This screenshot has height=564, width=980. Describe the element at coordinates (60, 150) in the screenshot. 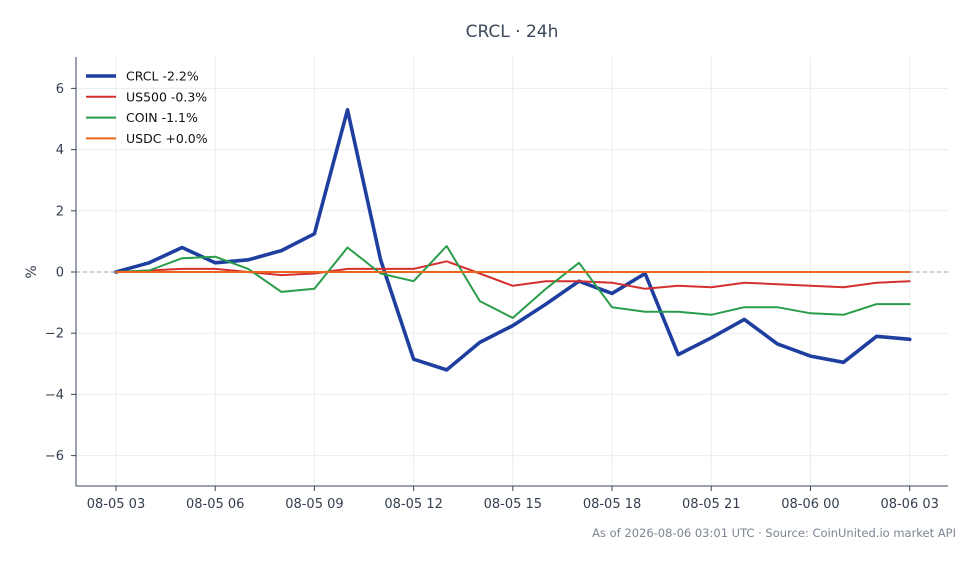

I see `y-tick-label: 4` at that location.